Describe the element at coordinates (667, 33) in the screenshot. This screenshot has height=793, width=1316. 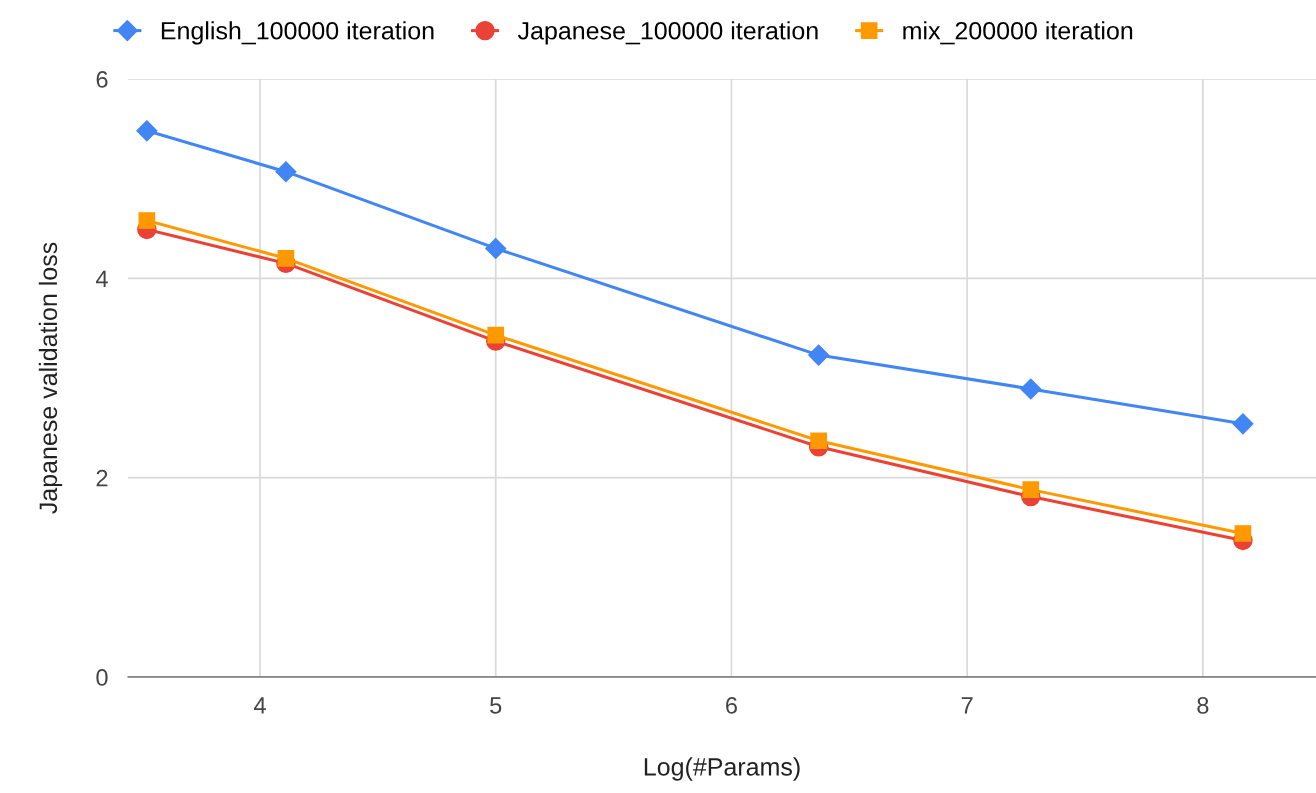
I see `legend-label: Japanese_100000 iteration` at that location.